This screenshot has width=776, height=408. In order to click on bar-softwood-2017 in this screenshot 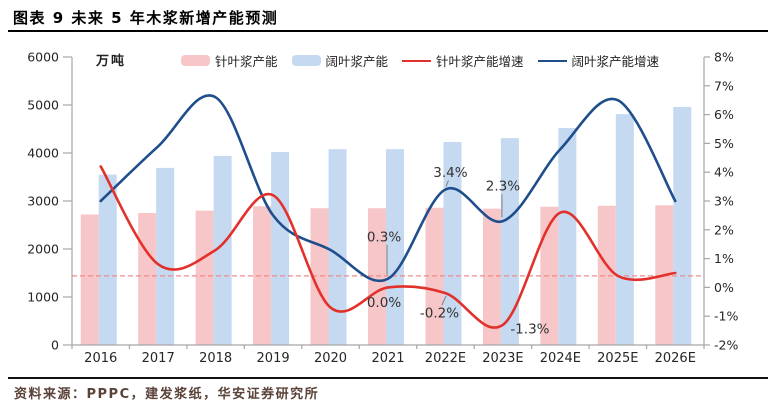, I will do `click(147, 279)`.